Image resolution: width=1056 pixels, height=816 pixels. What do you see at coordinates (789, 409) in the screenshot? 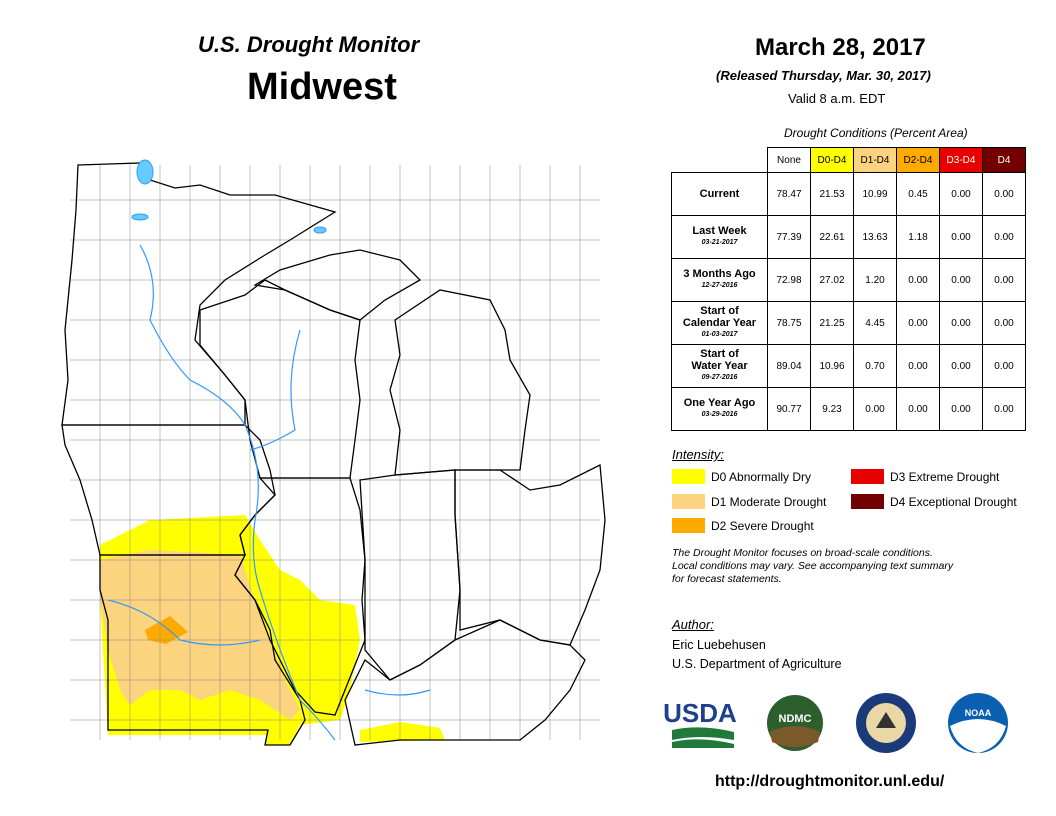
I see `cell: 90.77` at bounding box center [789, 409].